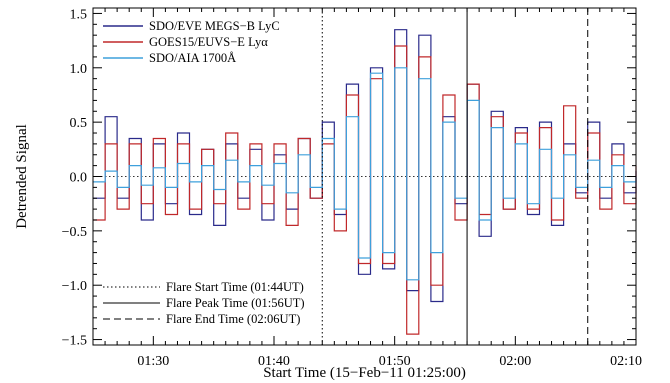 The width and height of the screenshot is (670, 383). I want to click on x-tick-label: 01:30, so click(153, 361).